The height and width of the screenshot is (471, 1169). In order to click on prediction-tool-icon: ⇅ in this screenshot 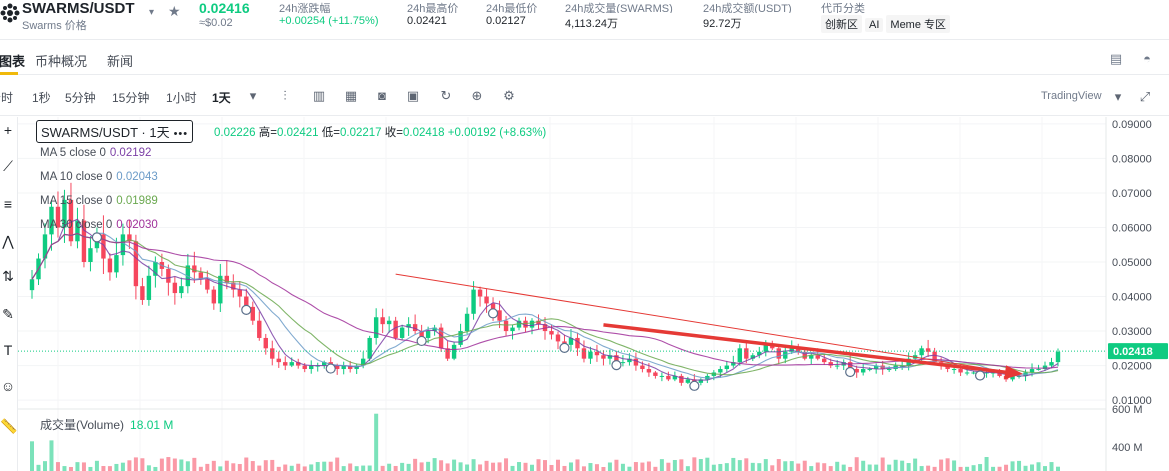, I will do `click(8, 276)`.